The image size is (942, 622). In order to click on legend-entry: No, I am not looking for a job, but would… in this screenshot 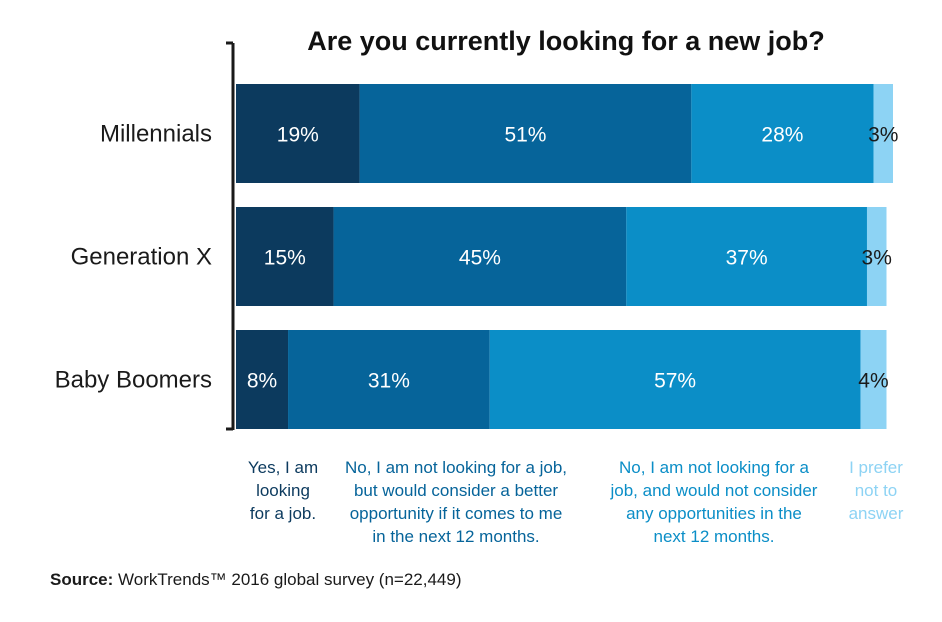, I will do `click(456, 502)`.